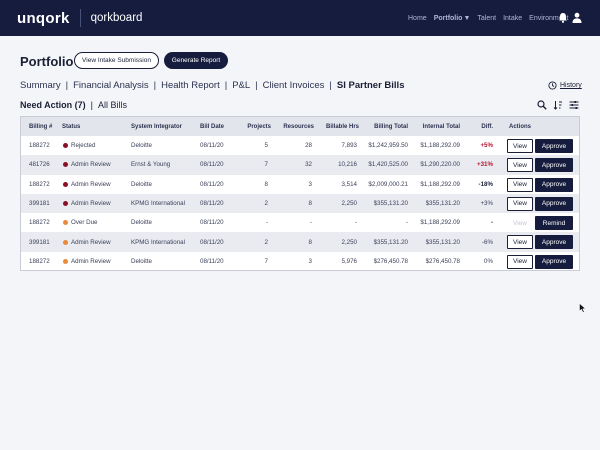  I want to click on tab-si-partner-bills: SI Partner Bills, so click(370, 85).